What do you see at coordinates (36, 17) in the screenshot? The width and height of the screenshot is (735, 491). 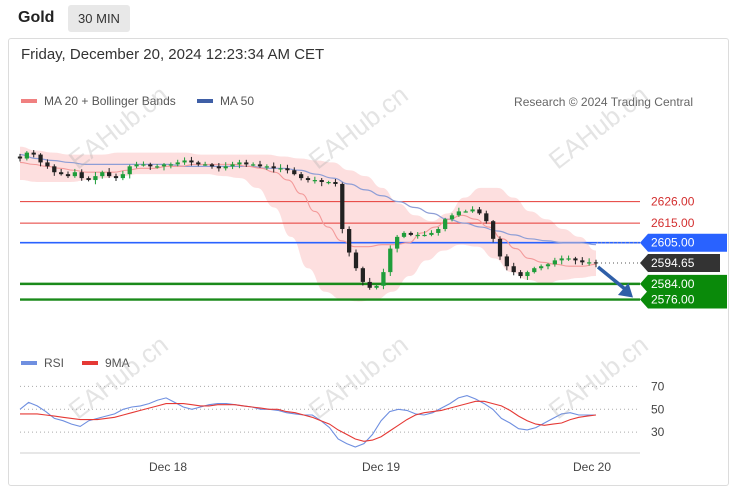 I see `symbol-title: Gold` at bounding box center [36, 17].